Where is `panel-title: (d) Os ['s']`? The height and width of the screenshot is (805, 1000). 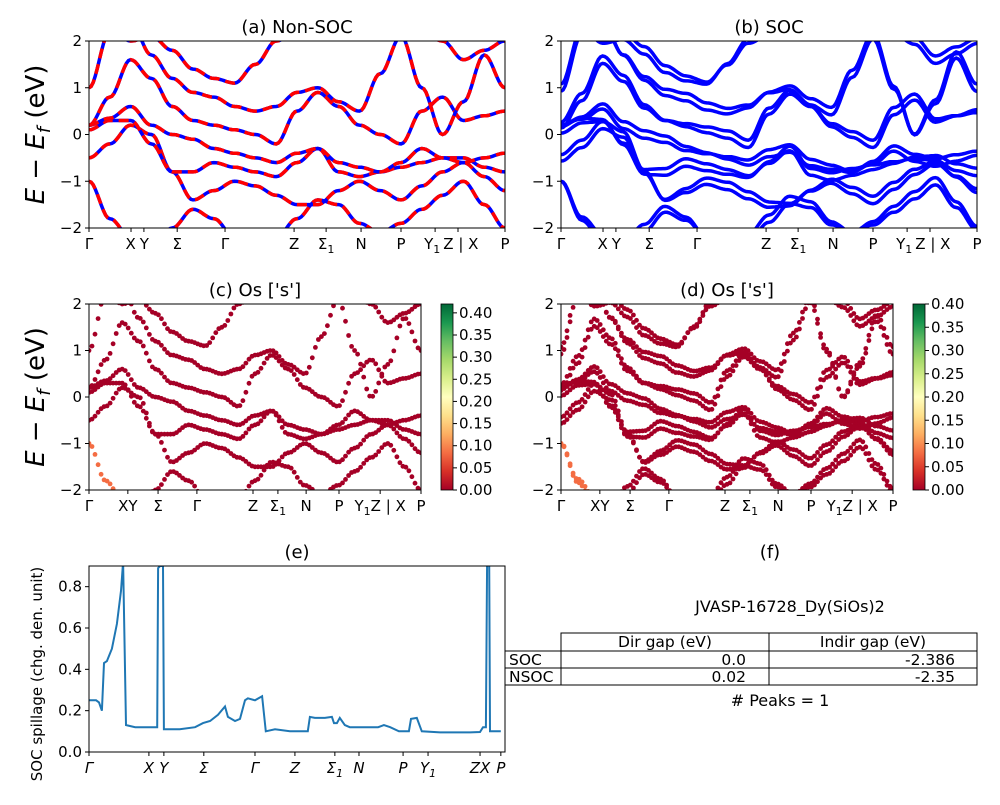
panel-title: (d) Os ['s'] is located at coordinates (727, 290).